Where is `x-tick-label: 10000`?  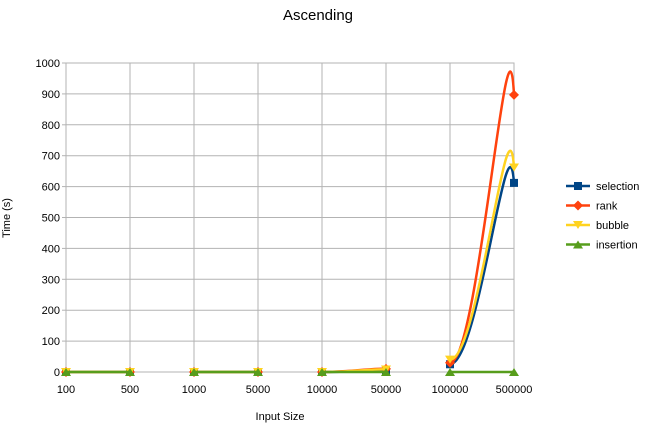 x-tick-label: 10000 is located at coordinates (322, 390).